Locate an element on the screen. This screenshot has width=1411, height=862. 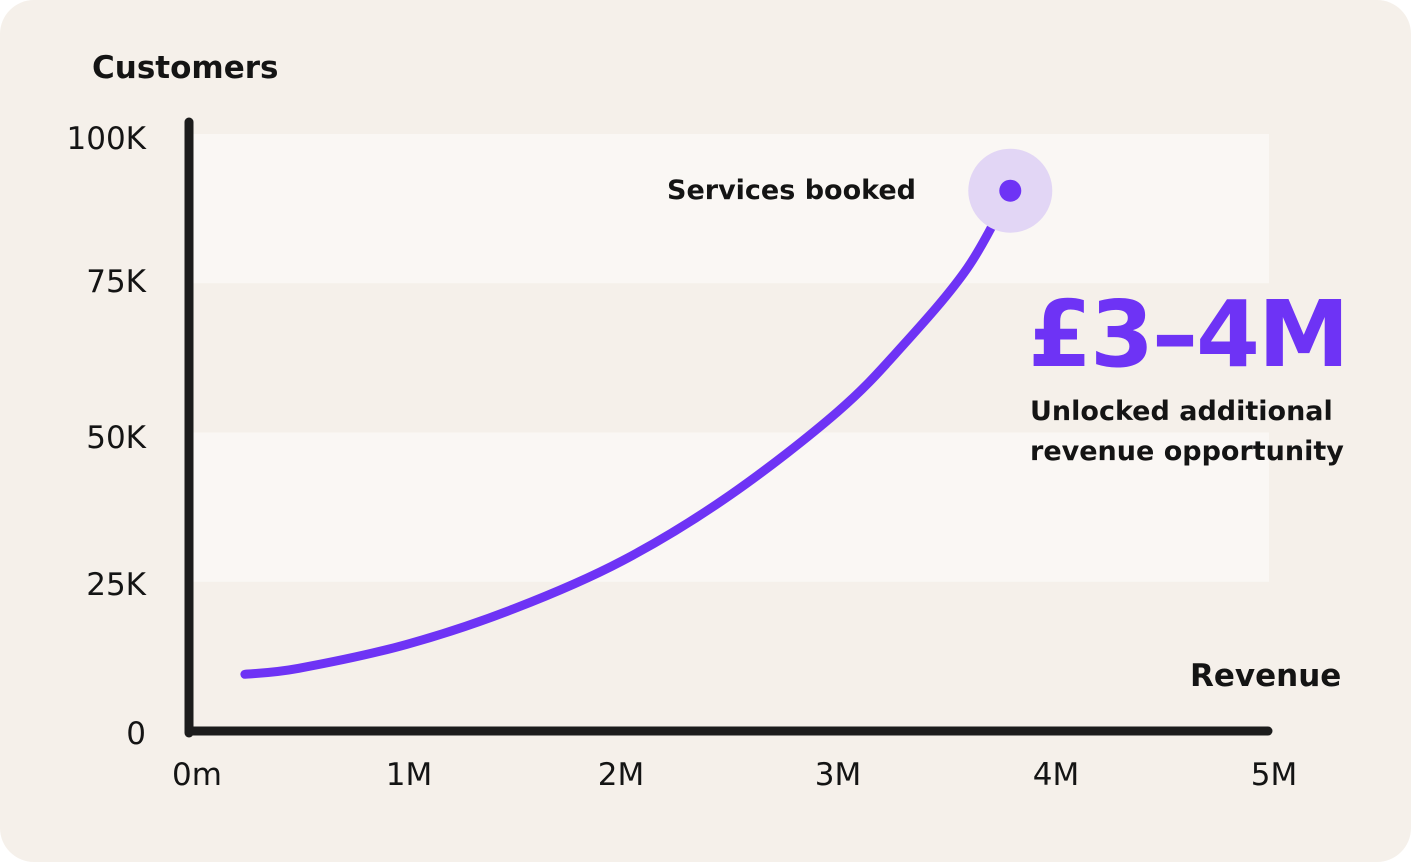
annotation-services-booked: Services booked is located at coordinates (792, 190).